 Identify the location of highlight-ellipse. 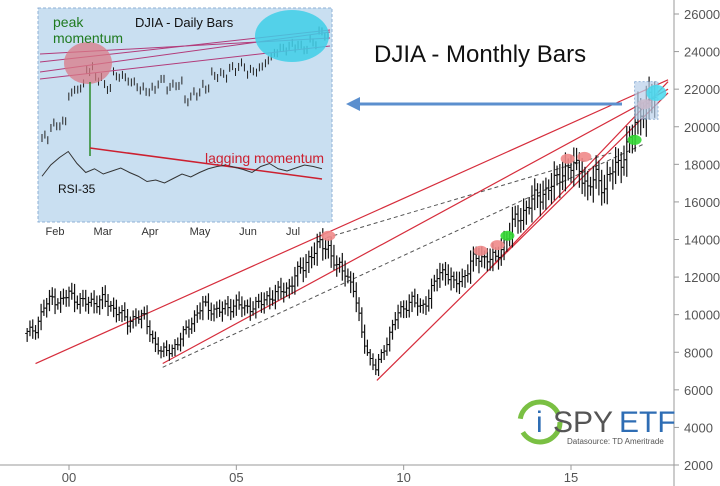
(656, 92).